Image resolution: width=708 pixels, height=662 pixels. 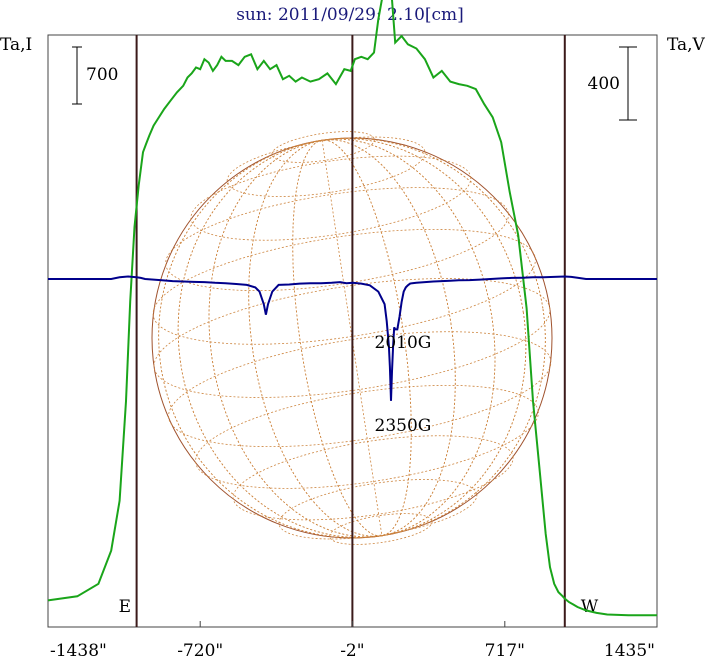 What do you see at coordinates (403, 384) in the screenshot?
I see `annotations: 2010G 2350G` at bounding box center [403, 384].